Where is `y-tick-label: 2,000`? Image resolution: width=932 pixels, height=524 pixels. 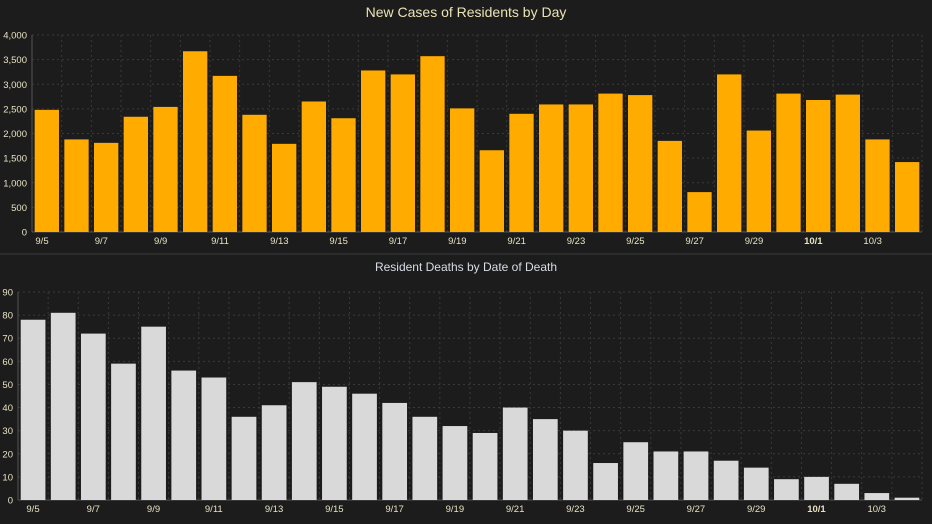 y-tick-label: 2,000 is located at coordinates (15, 134).